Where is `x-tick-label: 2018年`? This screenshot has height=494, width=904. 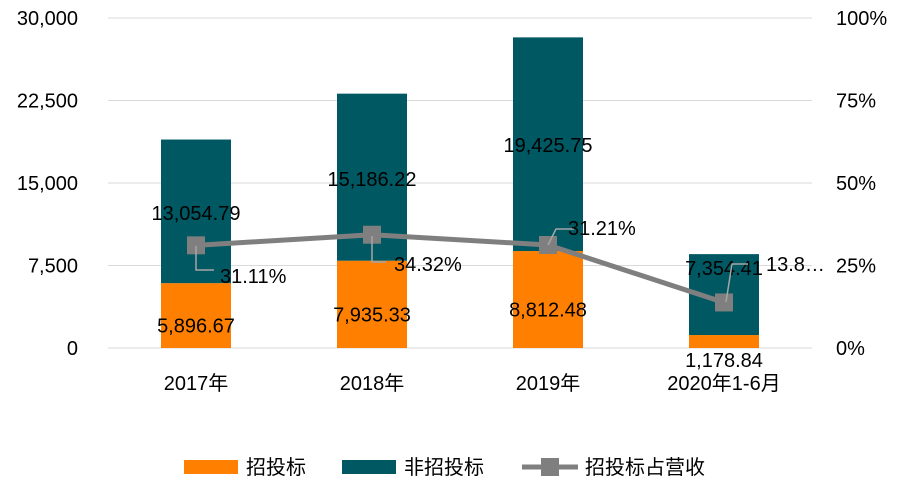 x-tick-label: 2018年 is located at coordinates (372, 383).